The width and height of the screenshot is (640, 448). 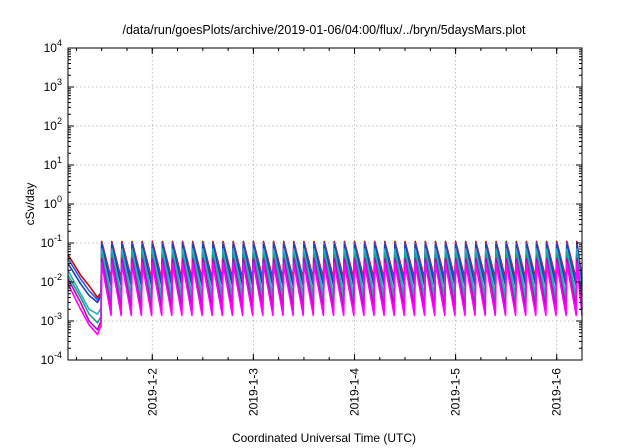 I want to click on y-tick-label: 10¹, so click(x=53, y=163).